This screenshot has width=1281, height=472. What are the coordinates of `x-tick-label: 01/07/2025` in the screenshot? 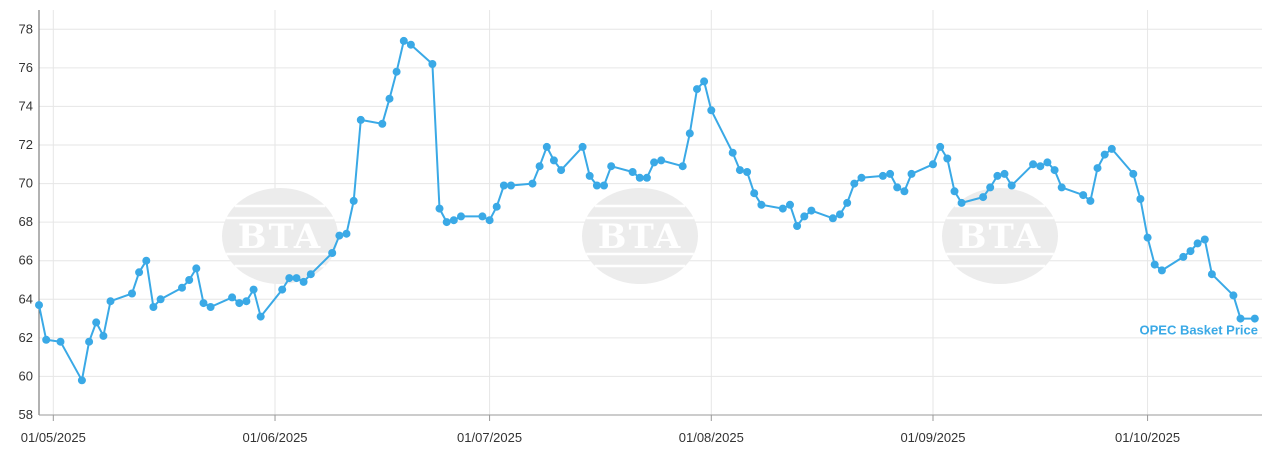 It's located at (489, 437).